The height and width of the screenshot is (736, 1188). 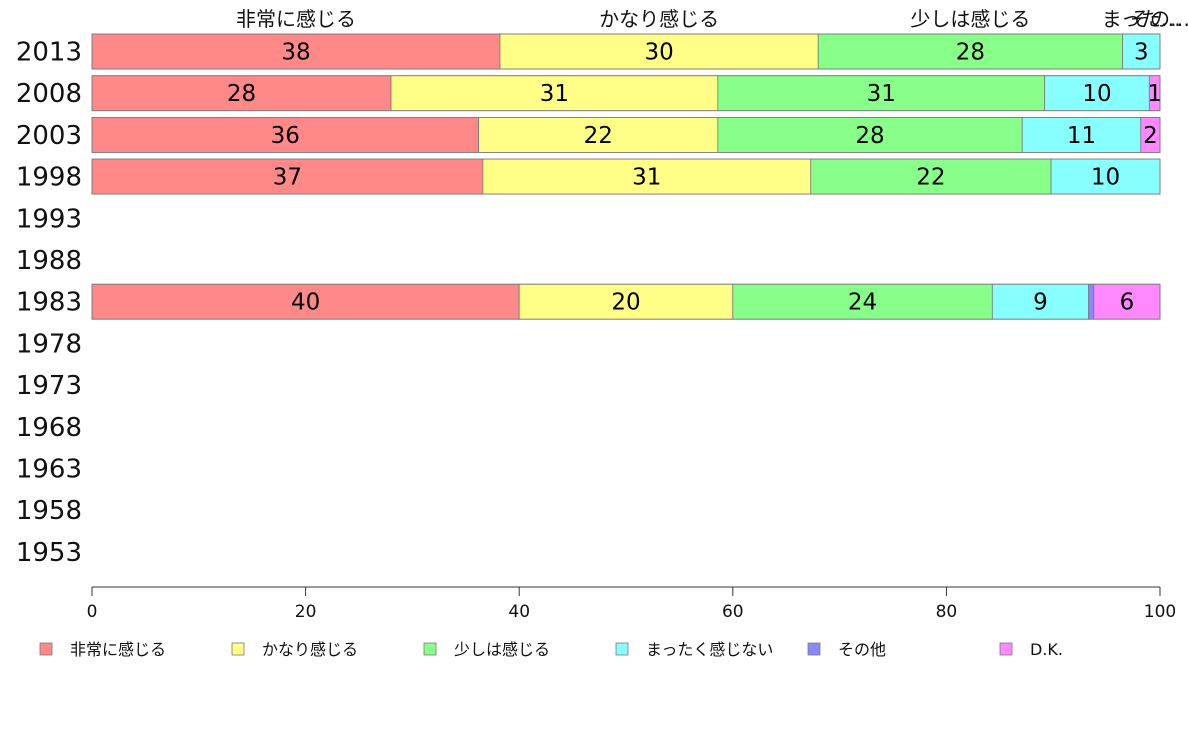 I want to click on y-axis-label: 1968, so click(x=49, y=428).